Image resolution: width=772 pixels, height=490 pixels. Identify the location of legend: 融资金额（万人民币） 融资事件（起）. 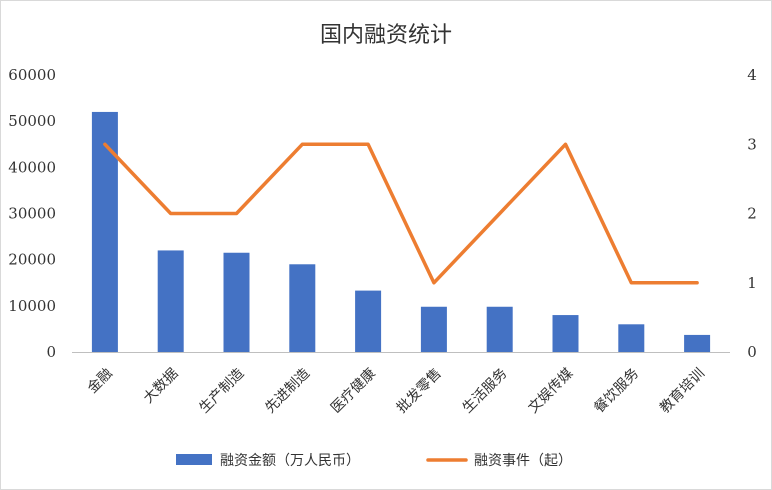
(374, 461).